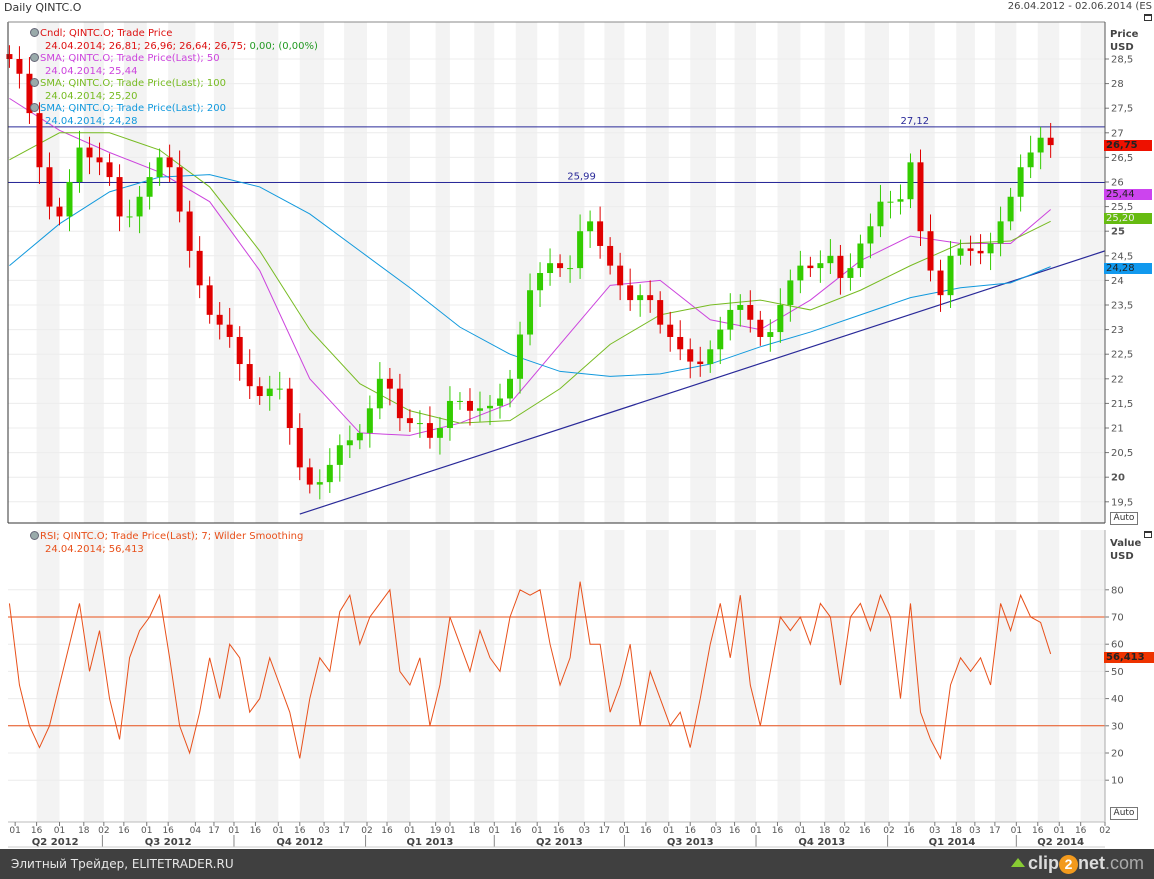 The image size is (1154, 879). What do you see at coordinates (299, 842) in the screenshot?
I see `quarter-label: Q4 2012` at bounding box center [299, 842].